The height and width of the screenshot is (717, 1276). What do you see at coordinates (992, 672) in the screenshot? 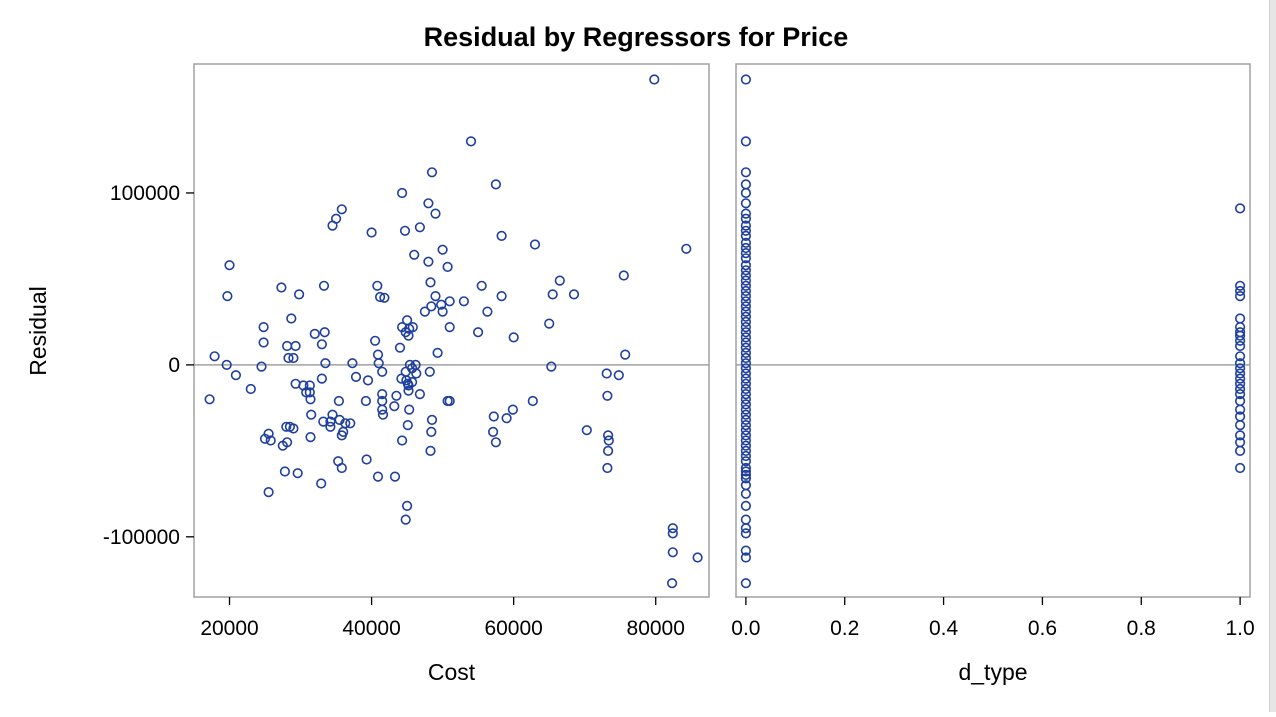
I see `x-axis-label: d_type` at bounding box center [992, 672].